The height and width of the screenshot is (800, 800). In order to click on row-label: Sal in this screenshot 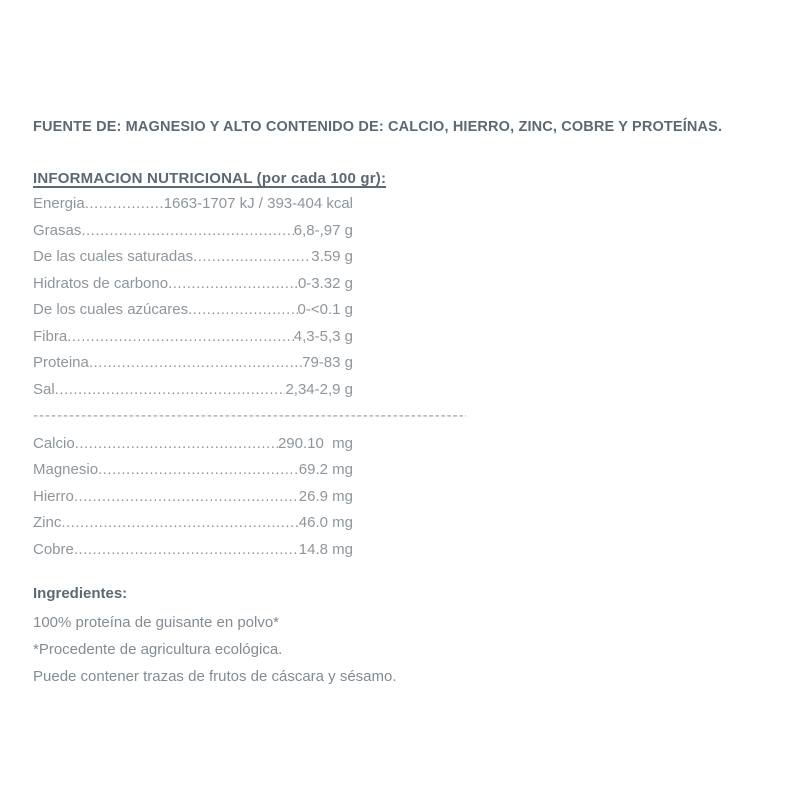, I will do `click(44, 389)`.